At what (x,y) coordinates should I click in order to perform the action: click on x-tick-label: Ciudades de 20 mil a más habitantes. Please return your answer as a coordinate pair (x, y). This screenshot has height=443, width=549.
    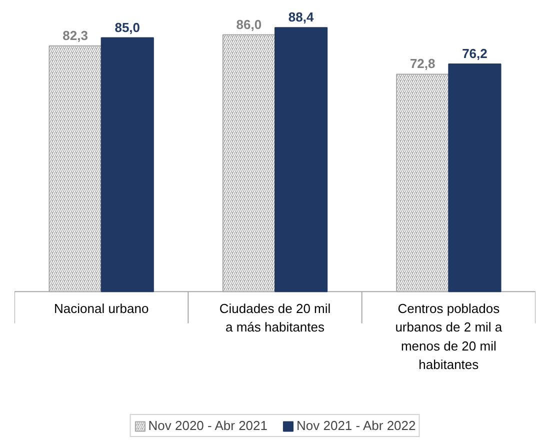
    Looking at the image, I should click on (275, 317).